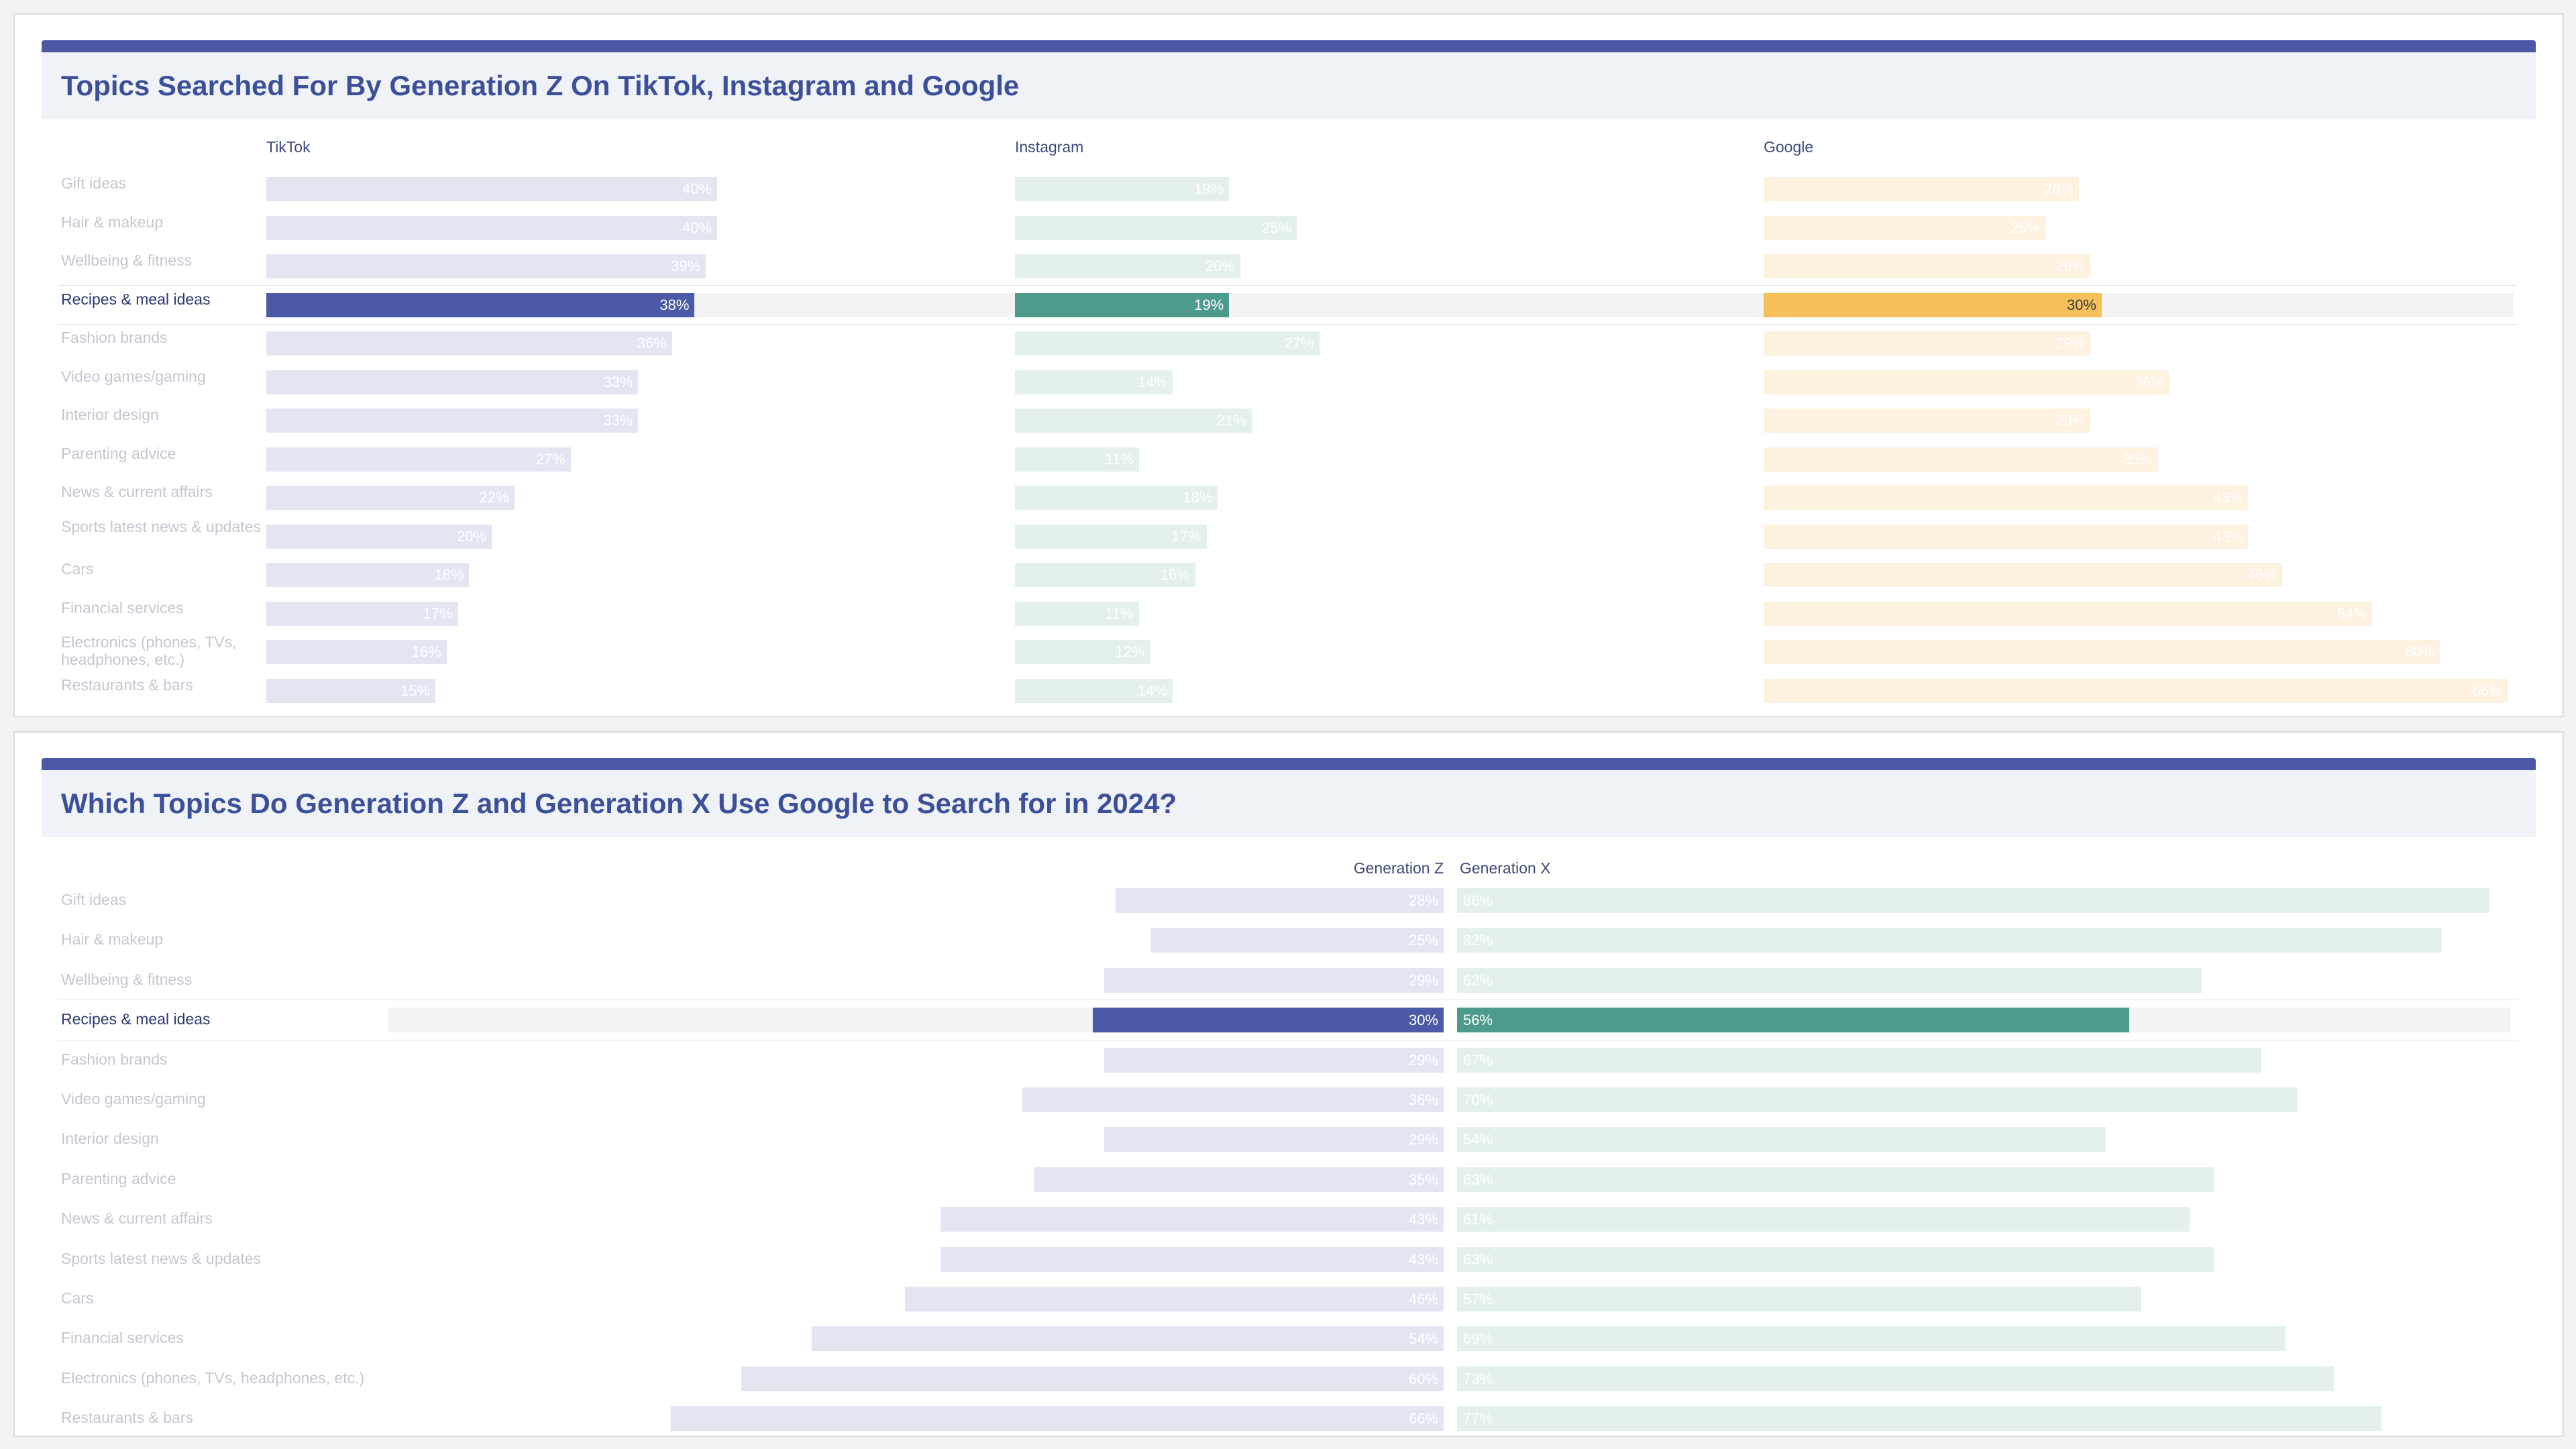 Image resolution: width=2576 pixels, height=1449 pixels. What do you see at coordinates (415, 690) in the screenshot?
I see `value-label: 15%` at bounding box center [415, 690].